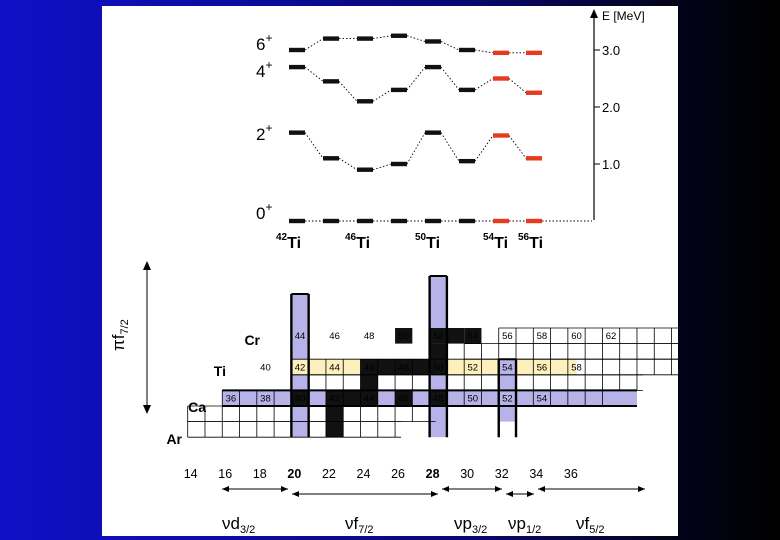 This screenshot has height=540, width=780. What do you see at coordinates (252, 340) in the screenshot?
I see `element-label-cr: Cr` at bounding box center [252, 340].